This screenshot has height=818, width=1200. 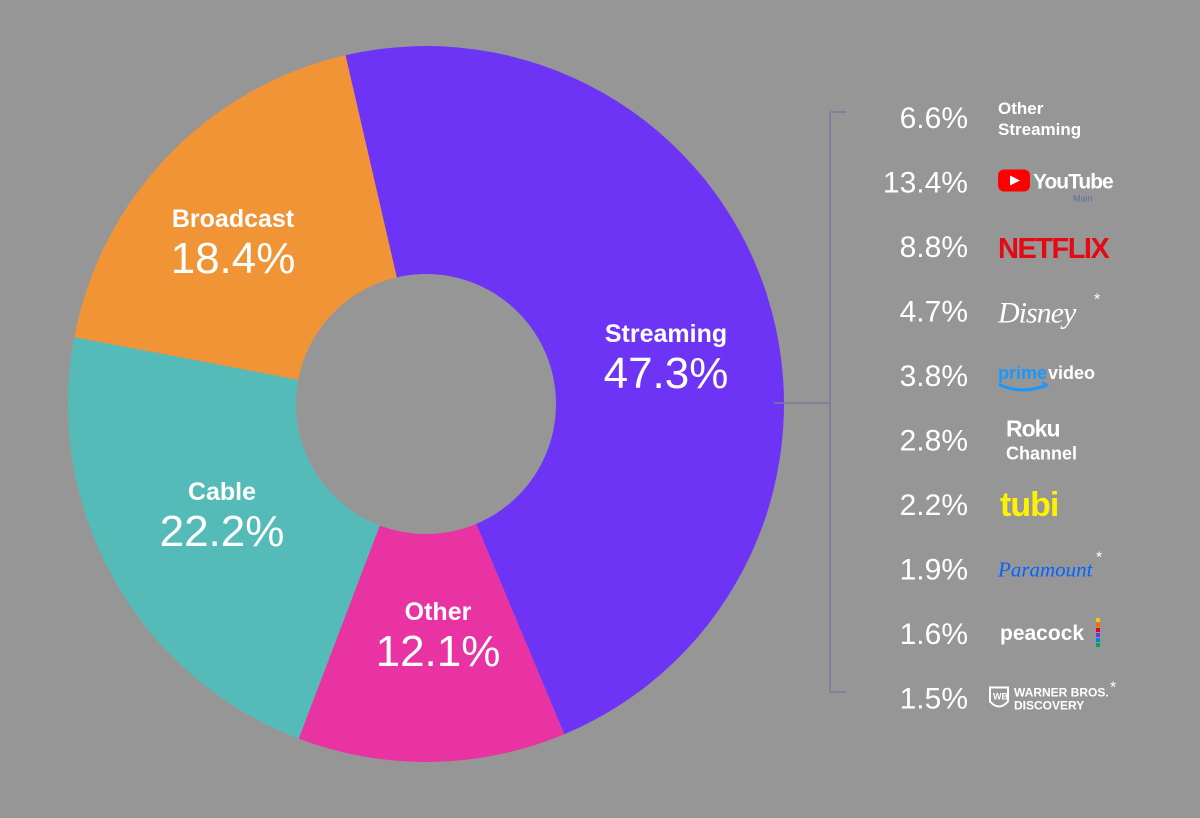 I want to click on svg-text: Paramount, so click(x=1045, y=570).